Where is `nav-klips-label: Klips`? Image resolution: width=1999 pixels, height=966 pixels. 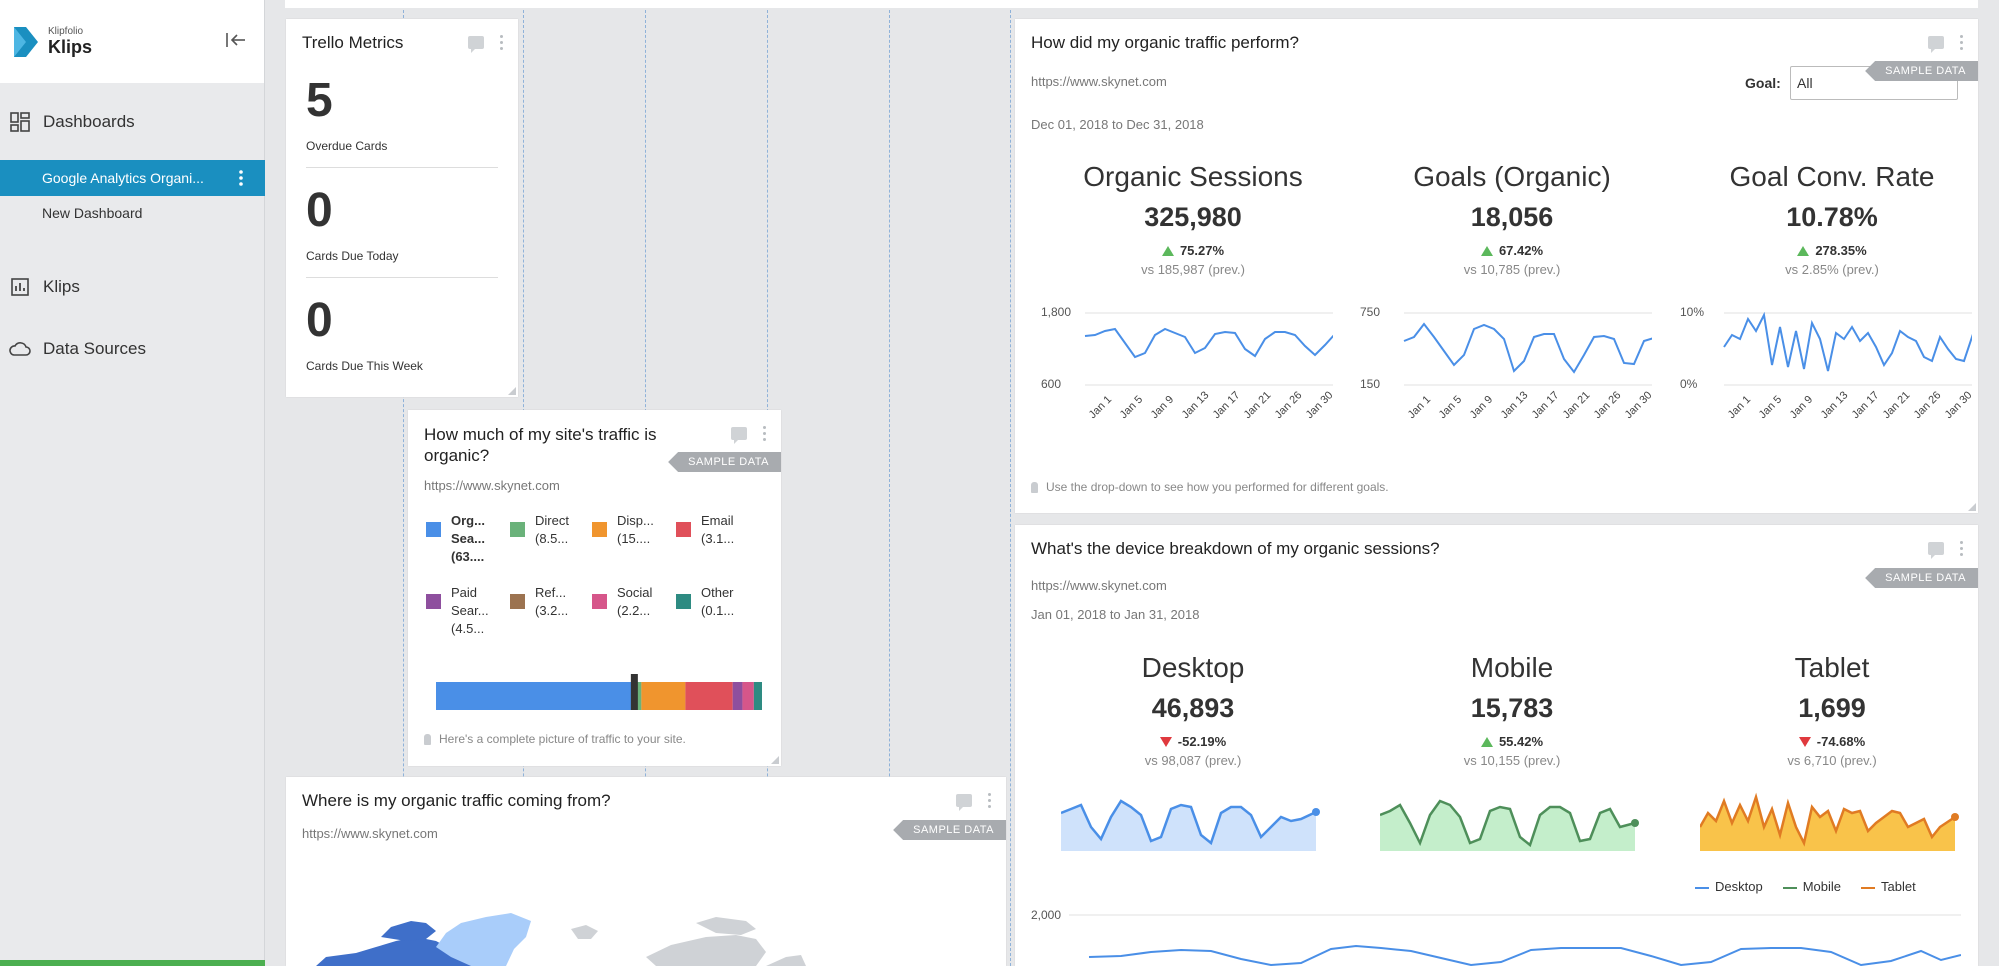 nav-klips-label: Klips is located at coordinates (61, 286).